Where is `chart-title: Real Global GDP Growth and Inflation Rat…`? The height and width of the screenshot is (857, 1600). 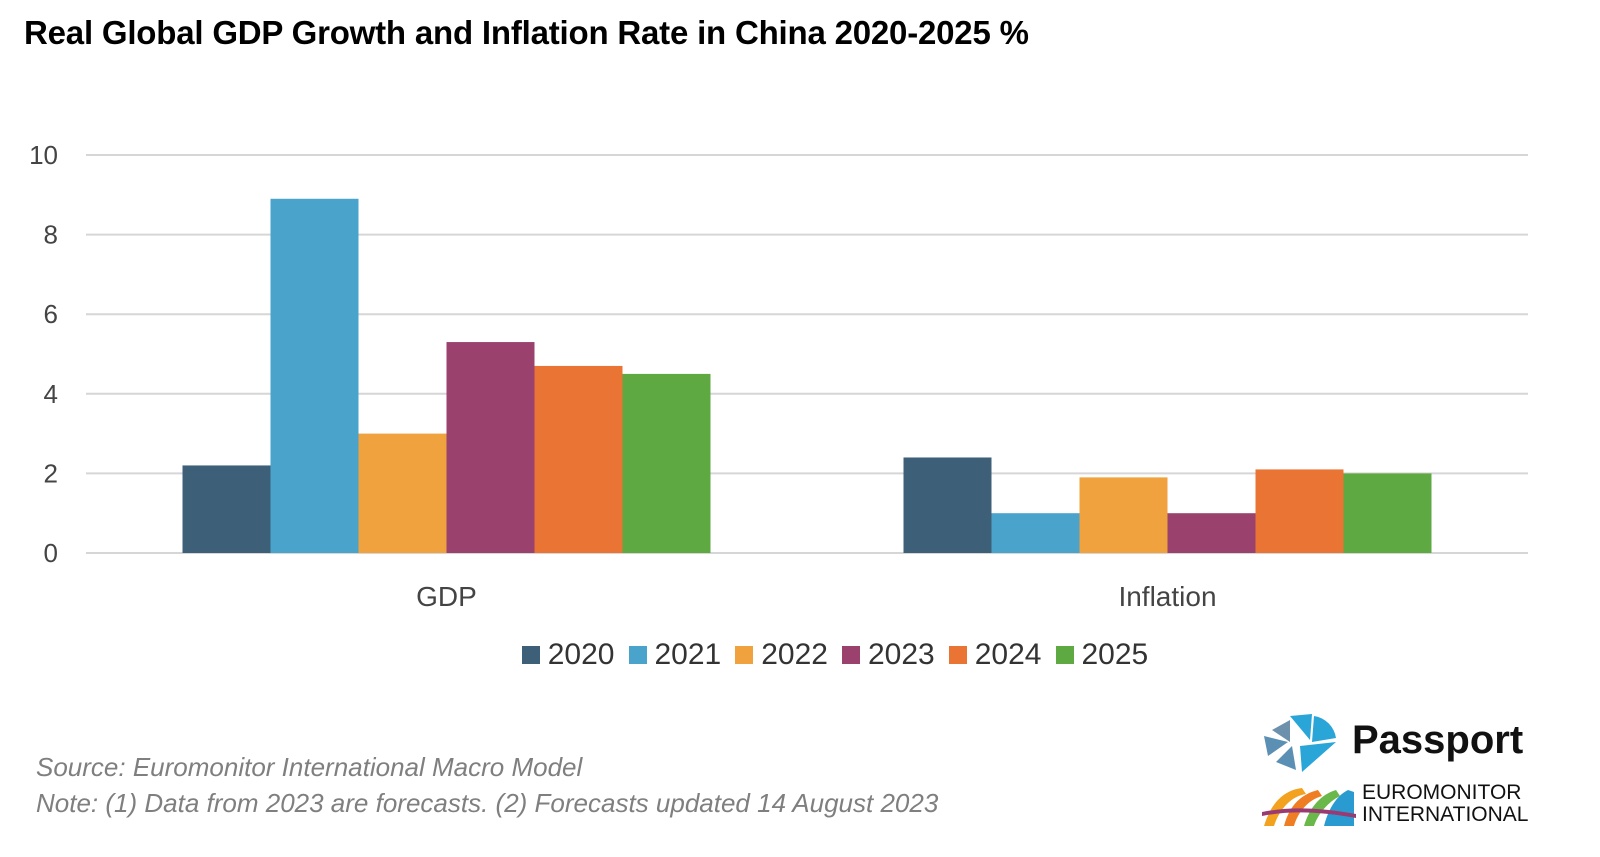 chart-title: Real Global GDP Growth and Inflation Rat… is located at coordinates (526, 32).